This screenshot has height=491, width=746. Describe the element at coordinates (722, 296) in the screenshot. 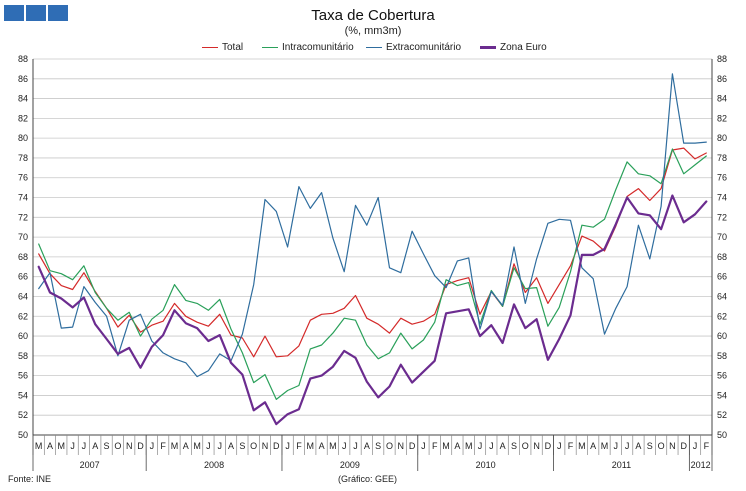

I see `y-tick-right-64: 64` at that location.